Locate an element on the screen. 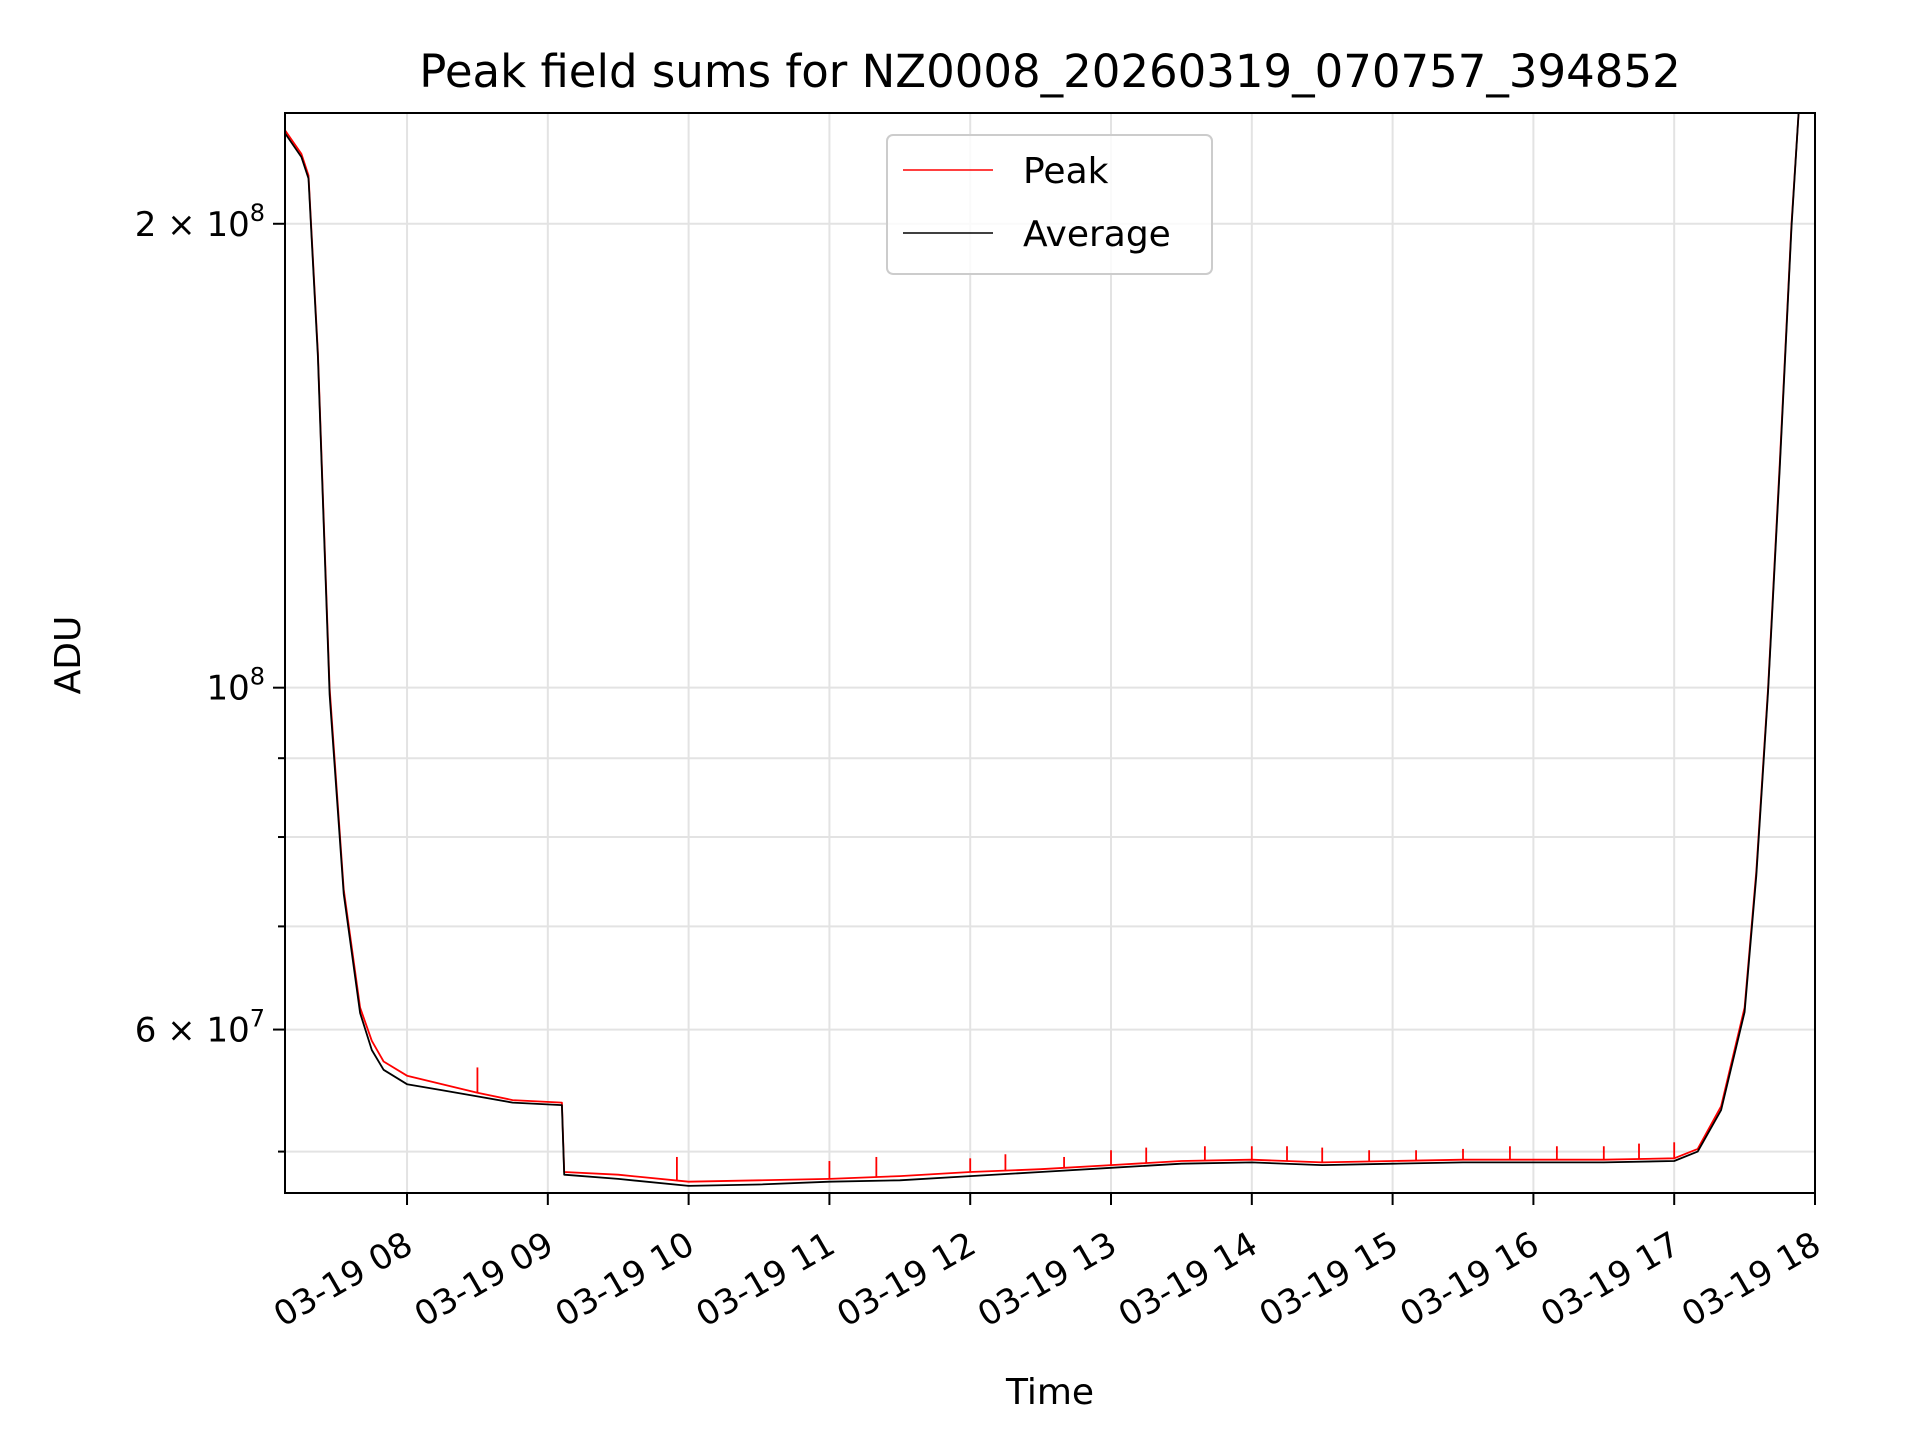 This screenshot has height=1440, width=1920. x-axis-label: Time is located at coordinates (1049, 1392).